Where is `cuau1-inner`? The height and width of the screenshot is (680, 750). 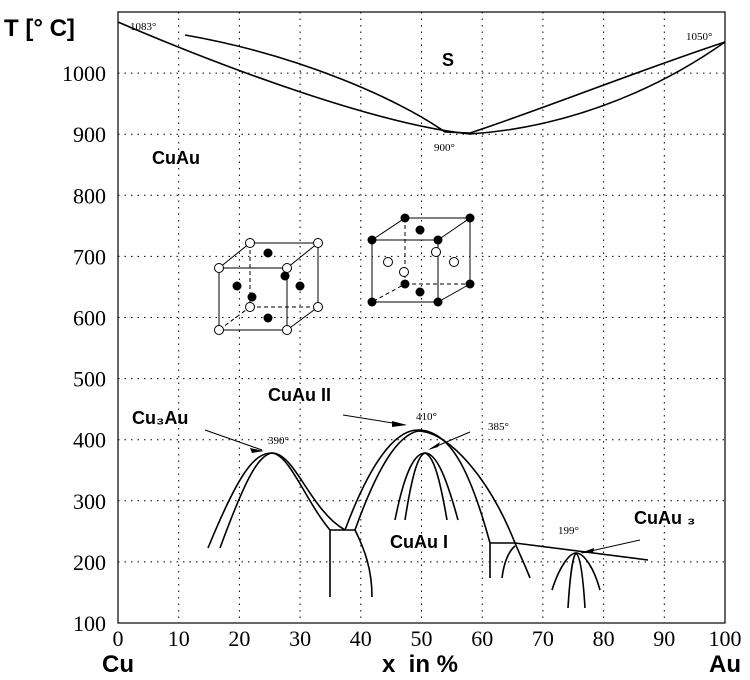
cuau1-inner is located at coordinates (426, 486).